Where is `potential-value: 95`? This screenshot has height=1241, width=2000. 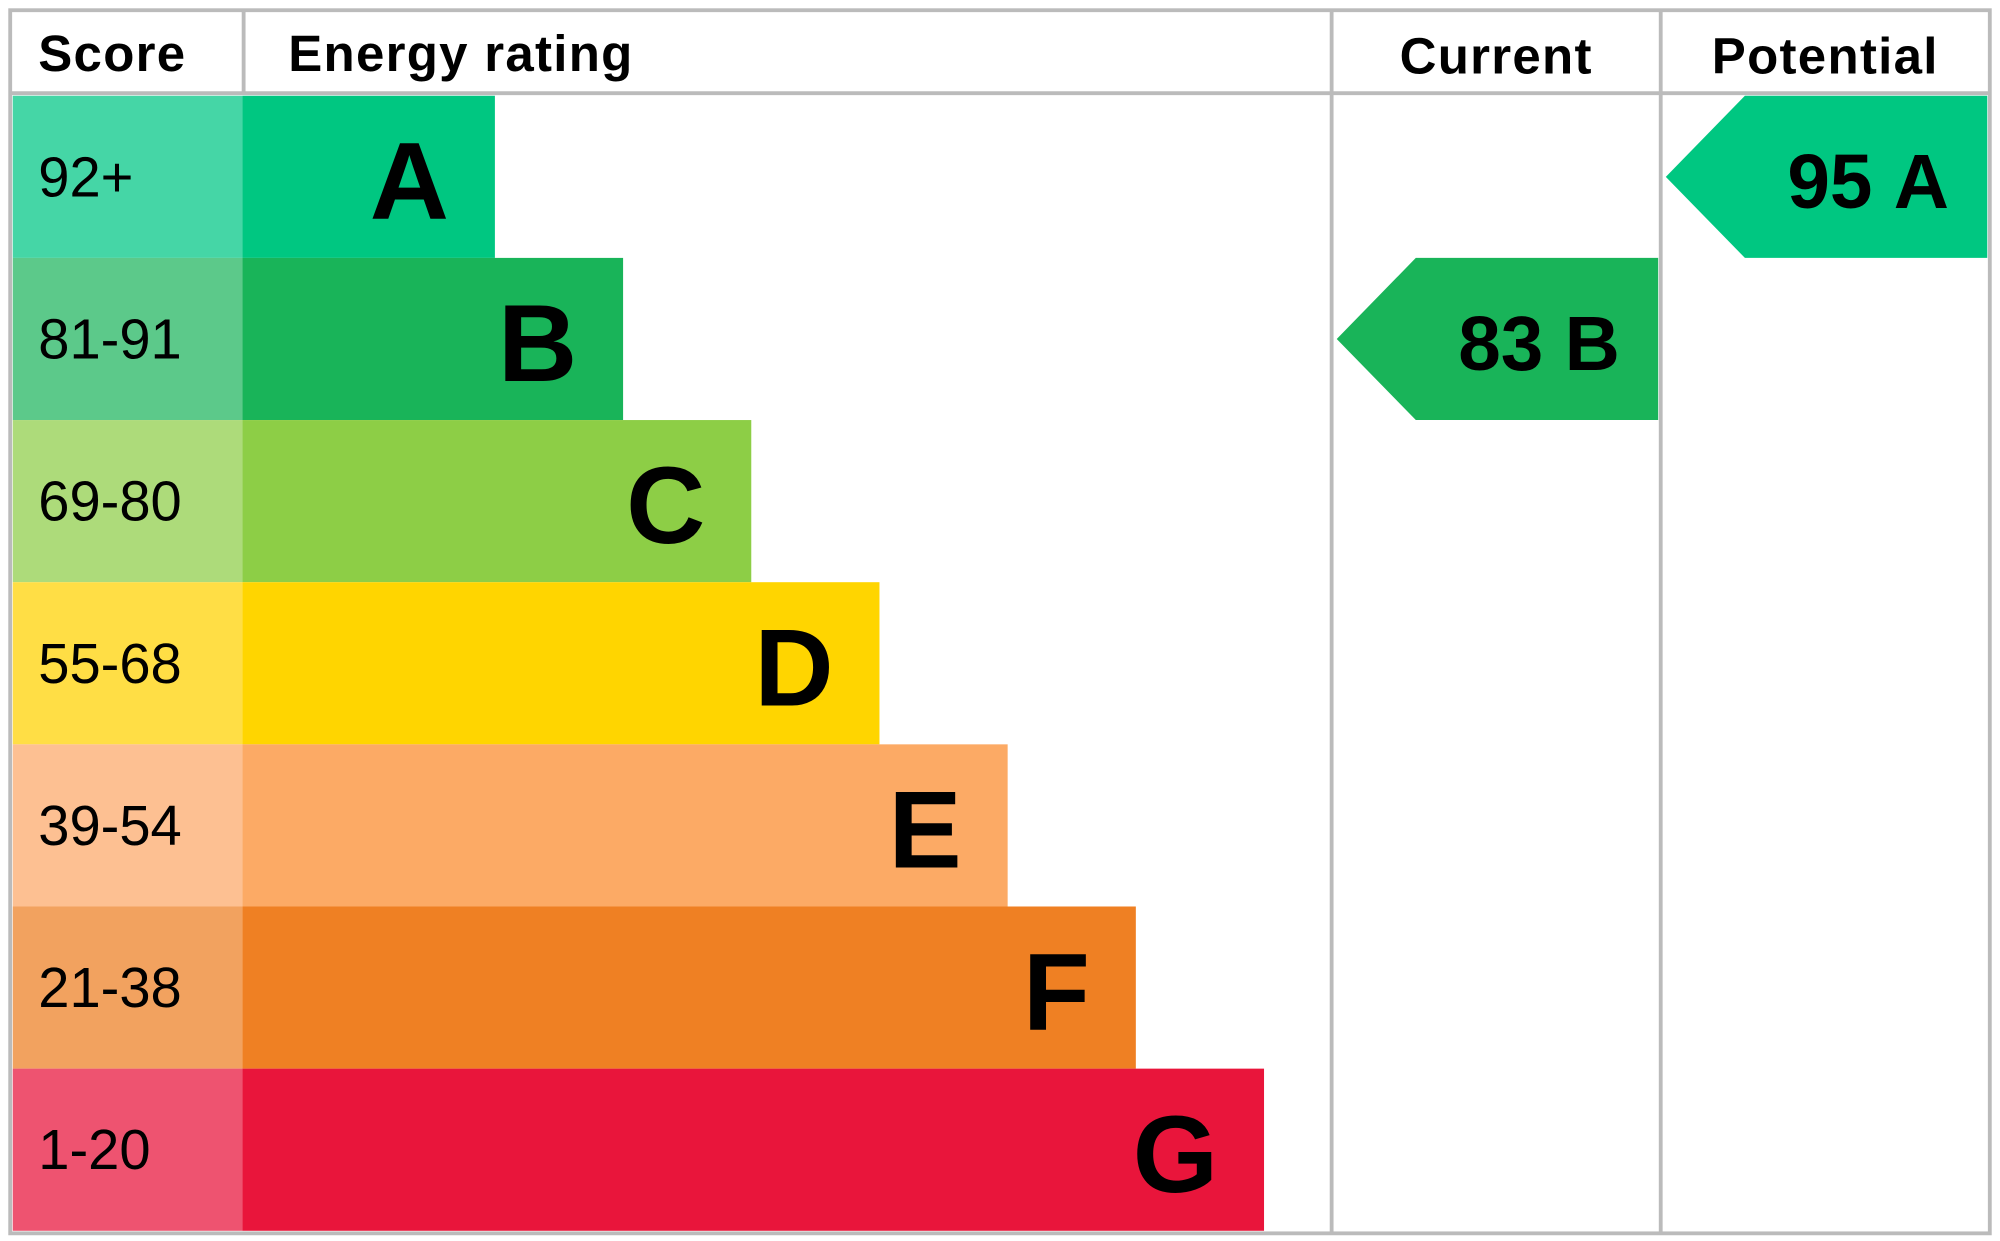
potential-value: 95 is located at coordinates (1829, 181).